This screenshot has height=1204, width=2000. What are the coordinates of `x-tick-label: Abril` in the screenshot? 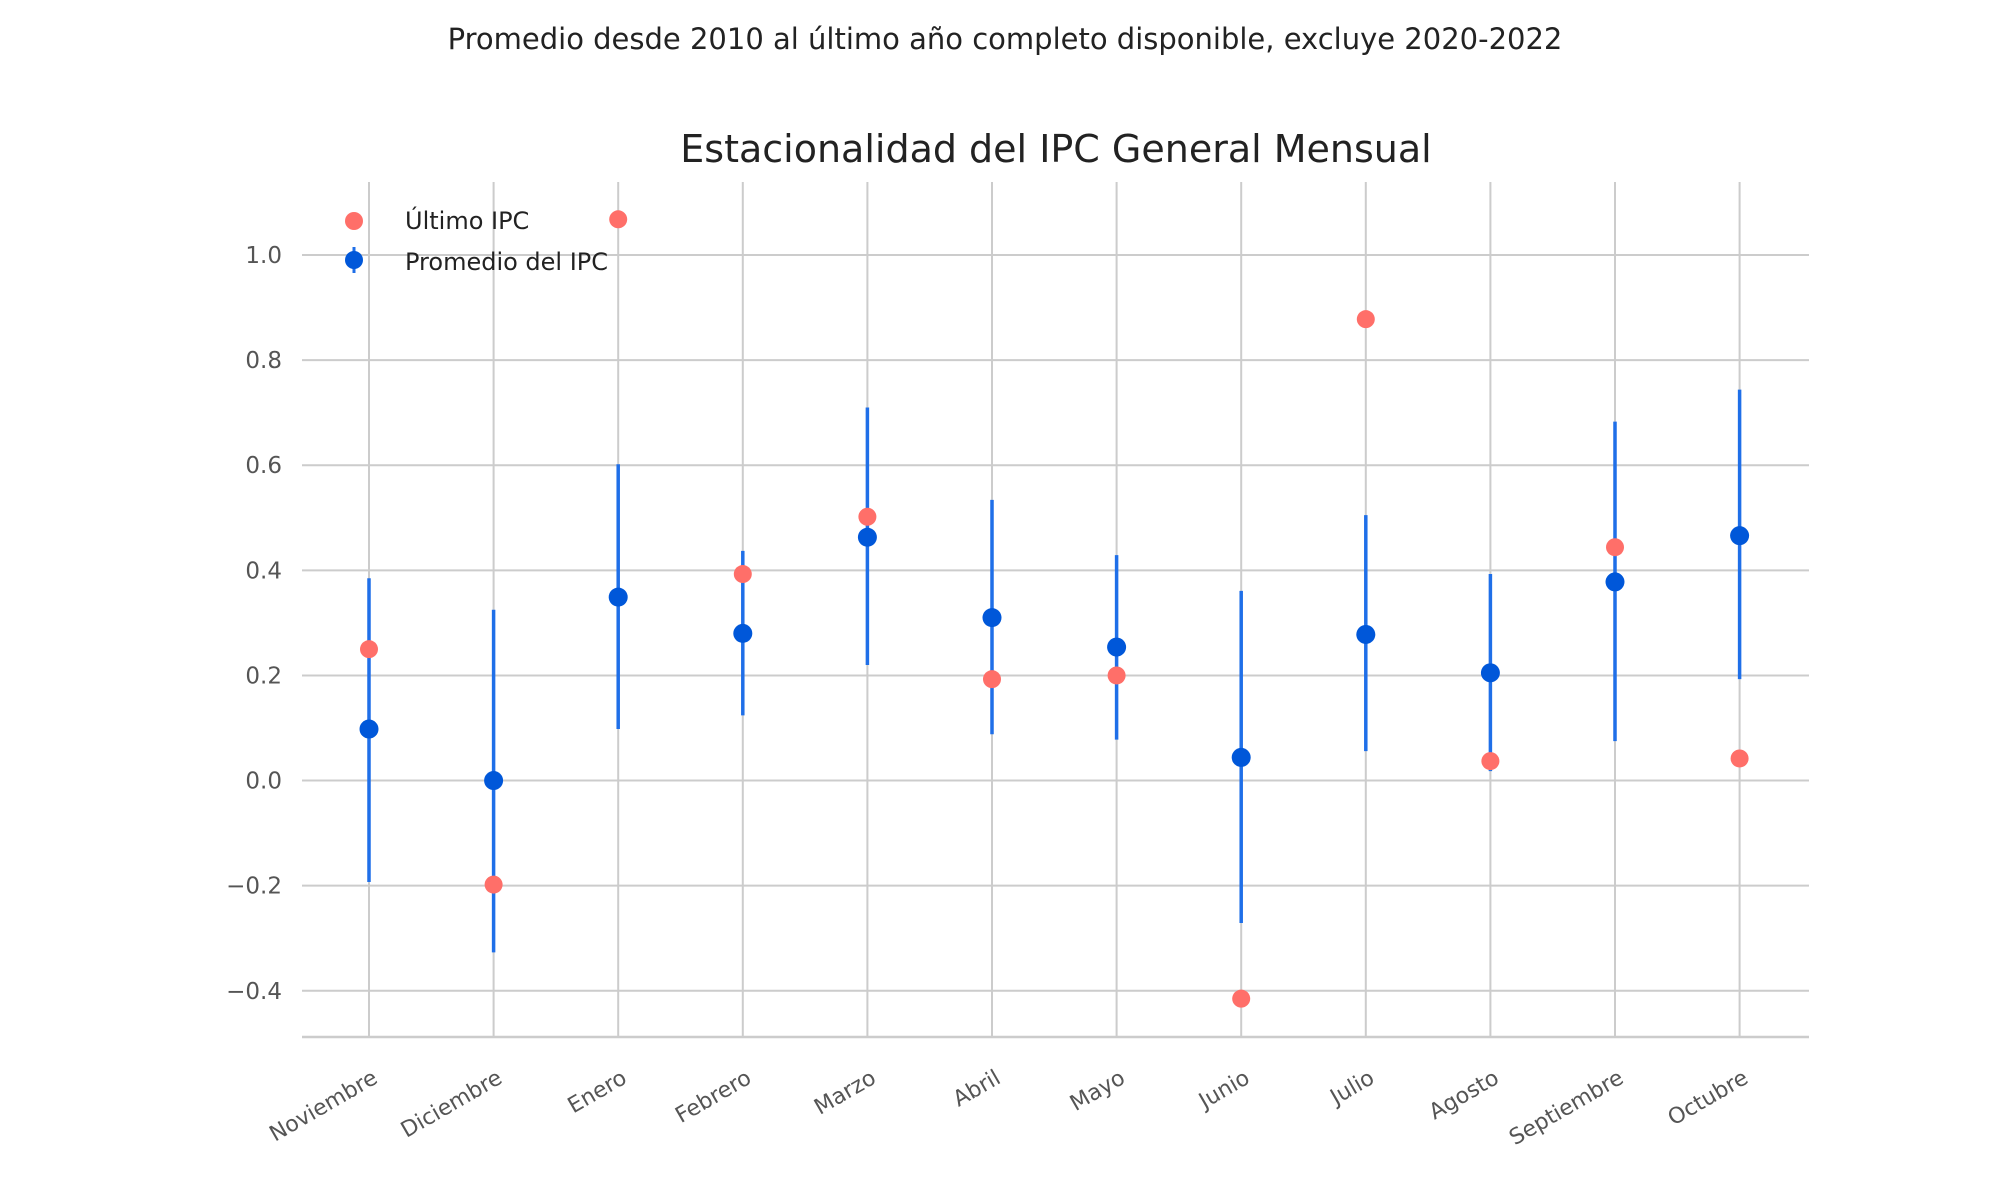 It's located at (977, 1089).